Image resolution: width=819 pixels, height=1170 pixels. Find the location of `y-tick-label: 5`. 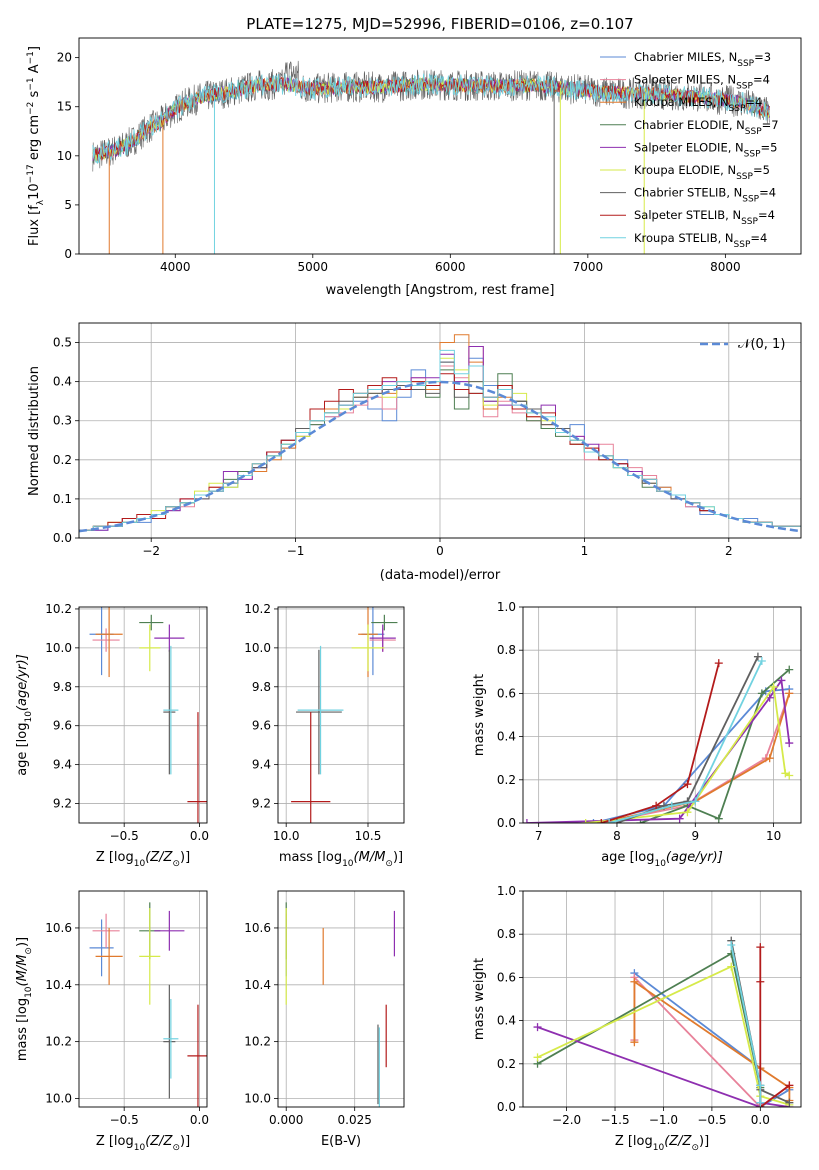

y-tick-label: 5 is located at coordinates (68, 205).